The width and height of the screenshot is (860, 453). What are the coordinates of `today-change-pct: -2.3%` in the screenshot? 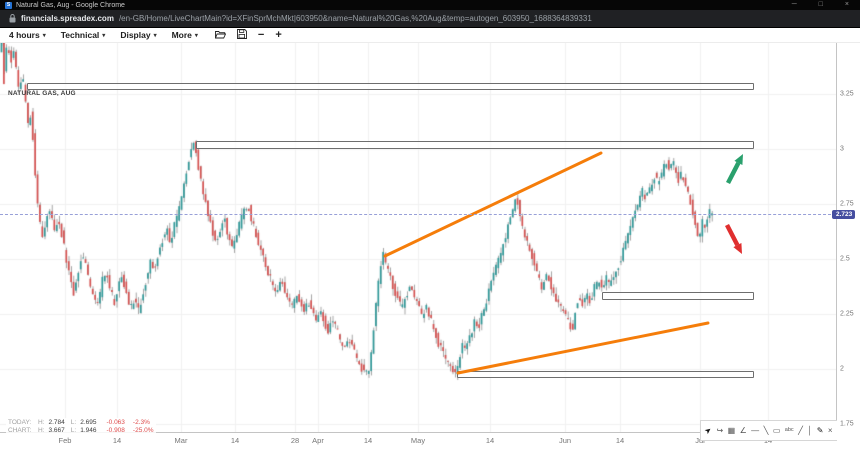 It's located at (141, 422).